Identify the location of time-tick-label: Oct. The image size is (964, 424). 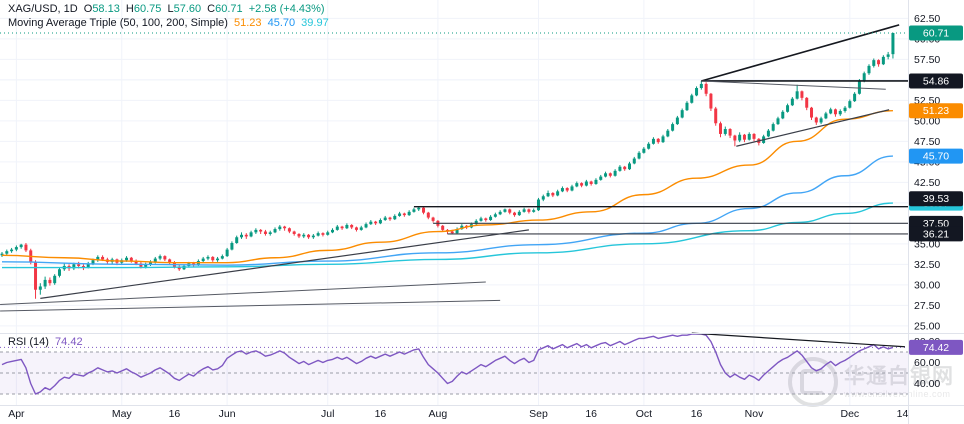
(644, 414).